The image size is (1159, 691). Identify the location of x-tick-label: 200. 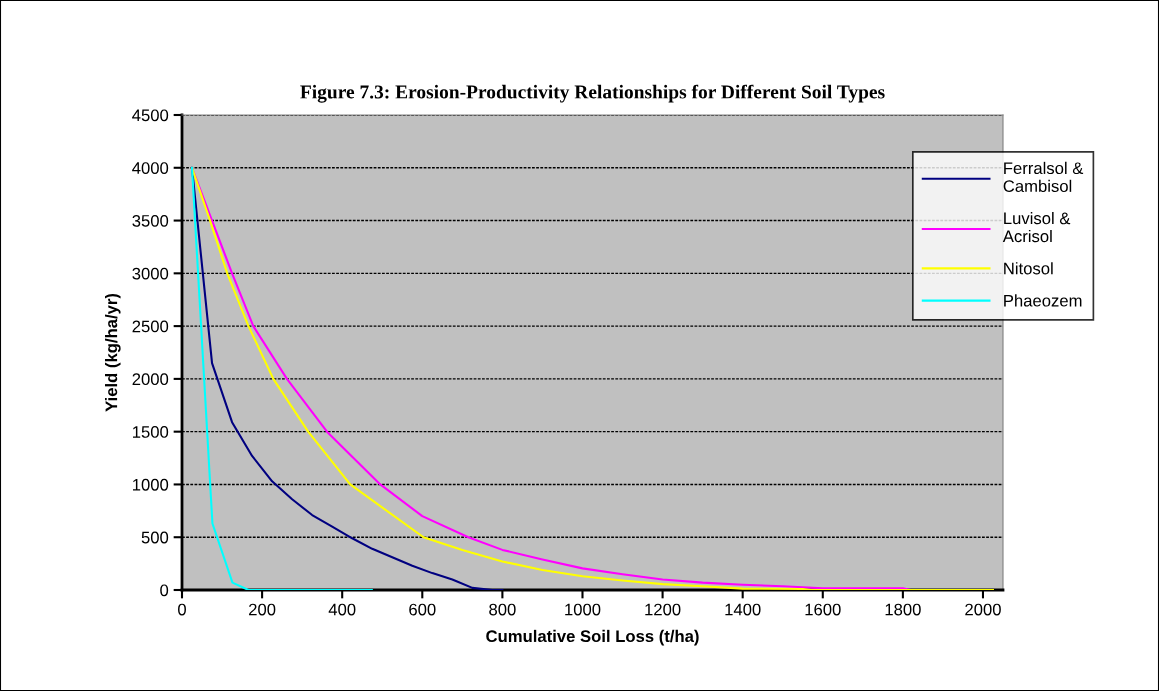
(262, 609).